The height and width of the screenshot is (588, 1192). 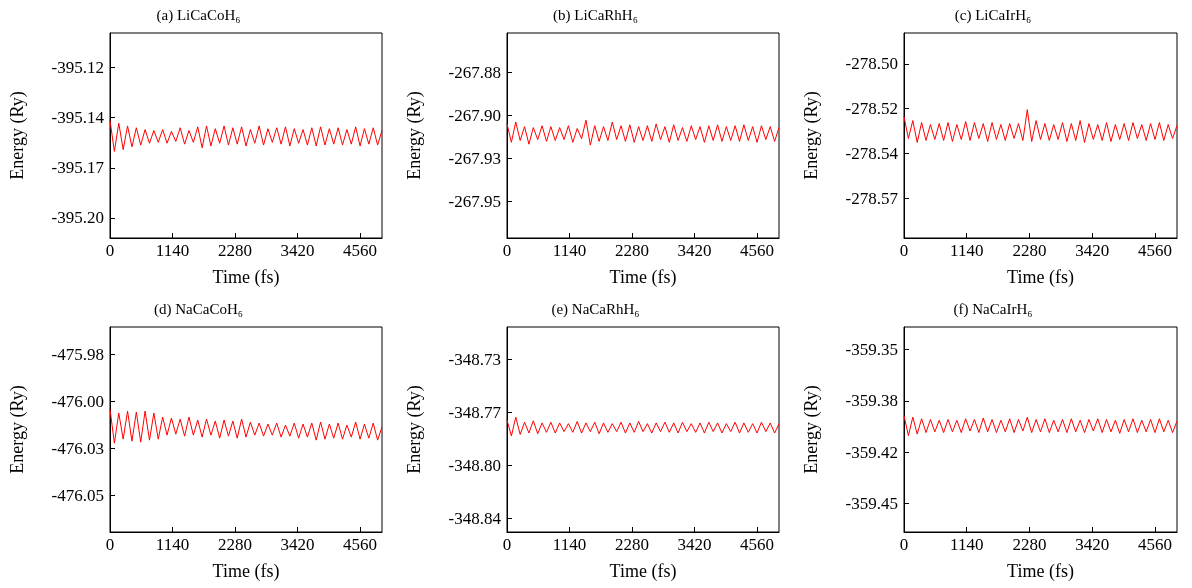 What do you see at coordinates (871, 401) in the screenshot?
I see `y-tick-label: -359.38` at bounding box center [871, 401].